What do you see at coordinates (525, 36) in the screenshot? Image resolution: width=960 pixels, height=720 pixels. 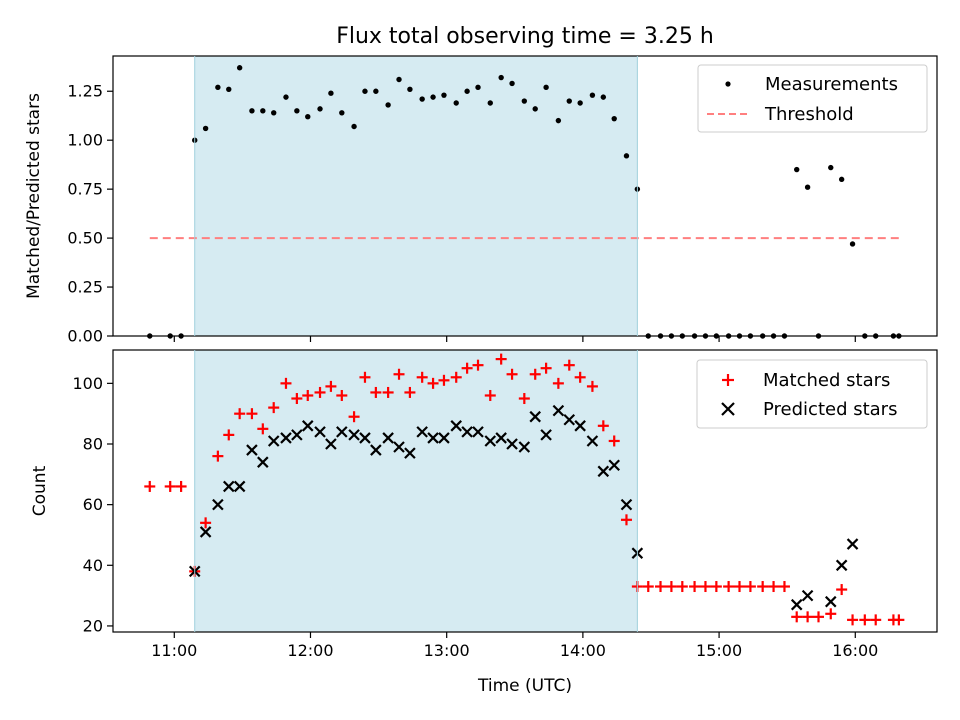 I see `chart-title: Flux total observing time = 3.25 h` at bounding box center [525, 36].